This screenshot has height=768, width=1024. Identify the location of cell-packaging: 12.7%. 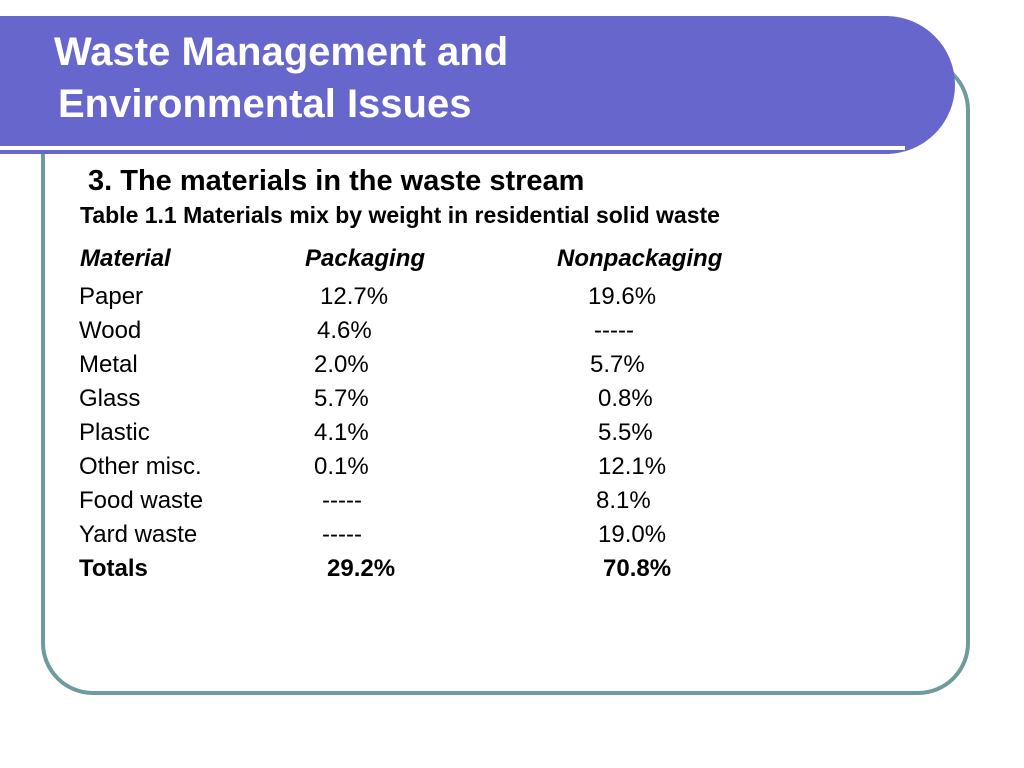
(354, 296).